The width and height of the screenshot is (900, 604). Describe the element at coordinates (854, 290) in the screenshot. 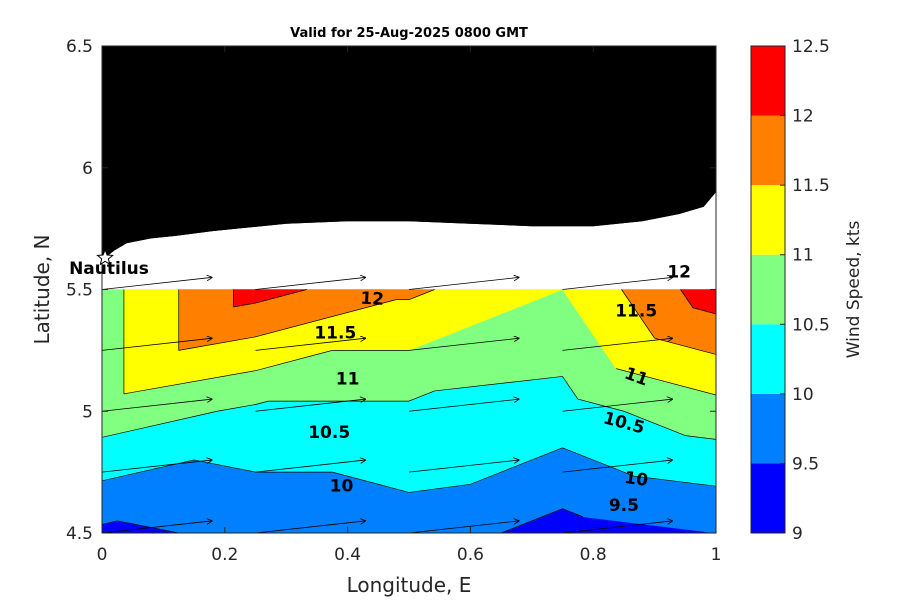

I see `colorbar-label: Wind Speed, kts` at that location.